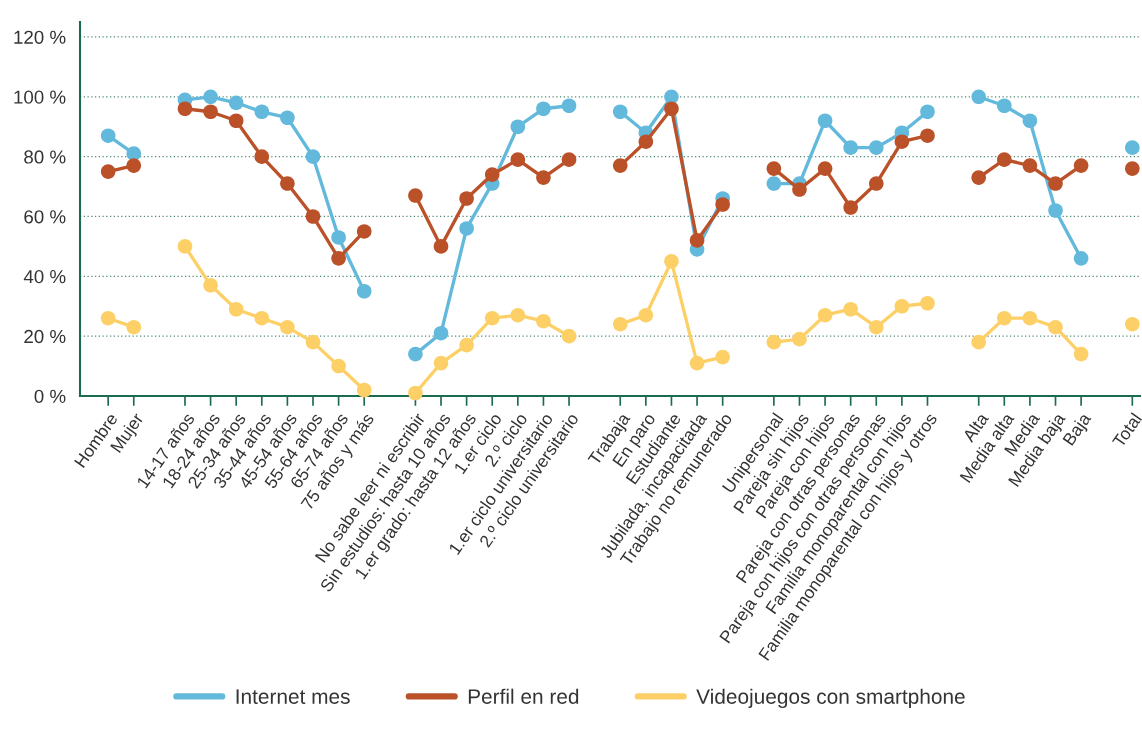 This screenshot has width=1142, height=729. Describe the element at coordinates (50, 396) in the screenshot. I see `y-tick-label: 0 %` at that location.